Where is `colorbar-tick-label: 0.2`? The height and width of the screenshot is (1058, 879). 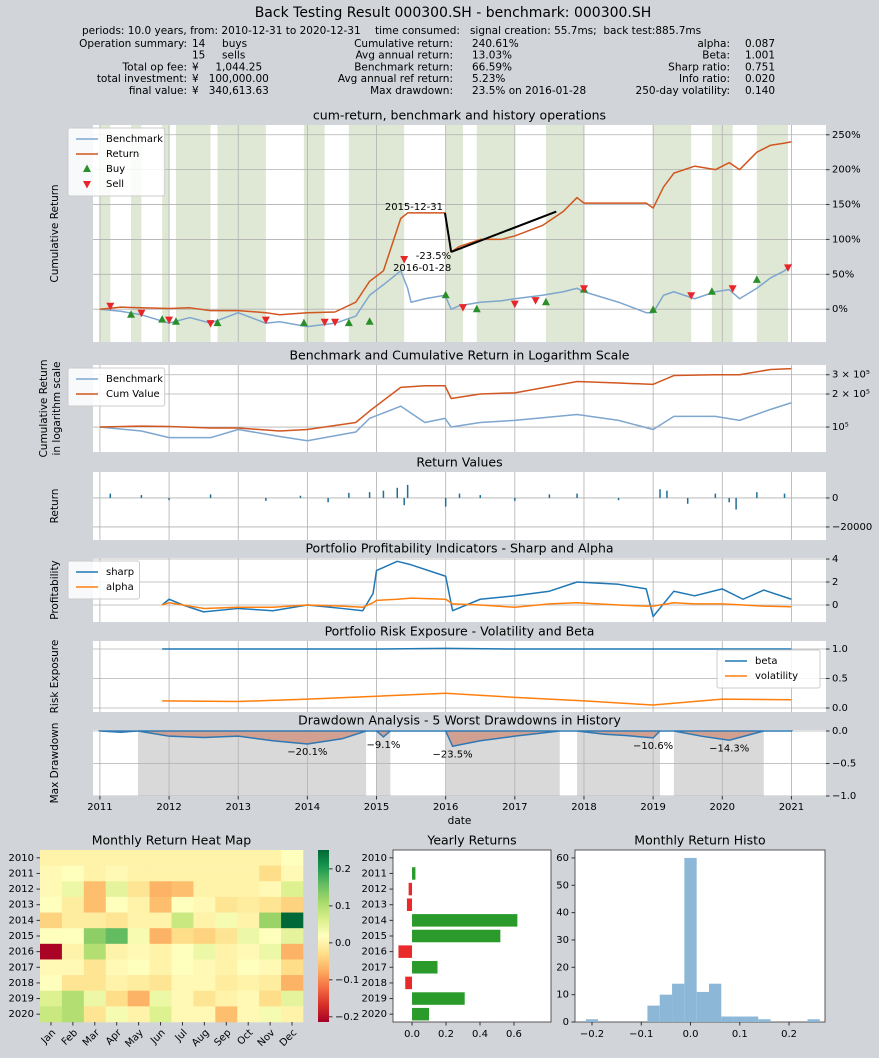 colorbar-tick-label: 0.2 is located at coordinates (343, 869).